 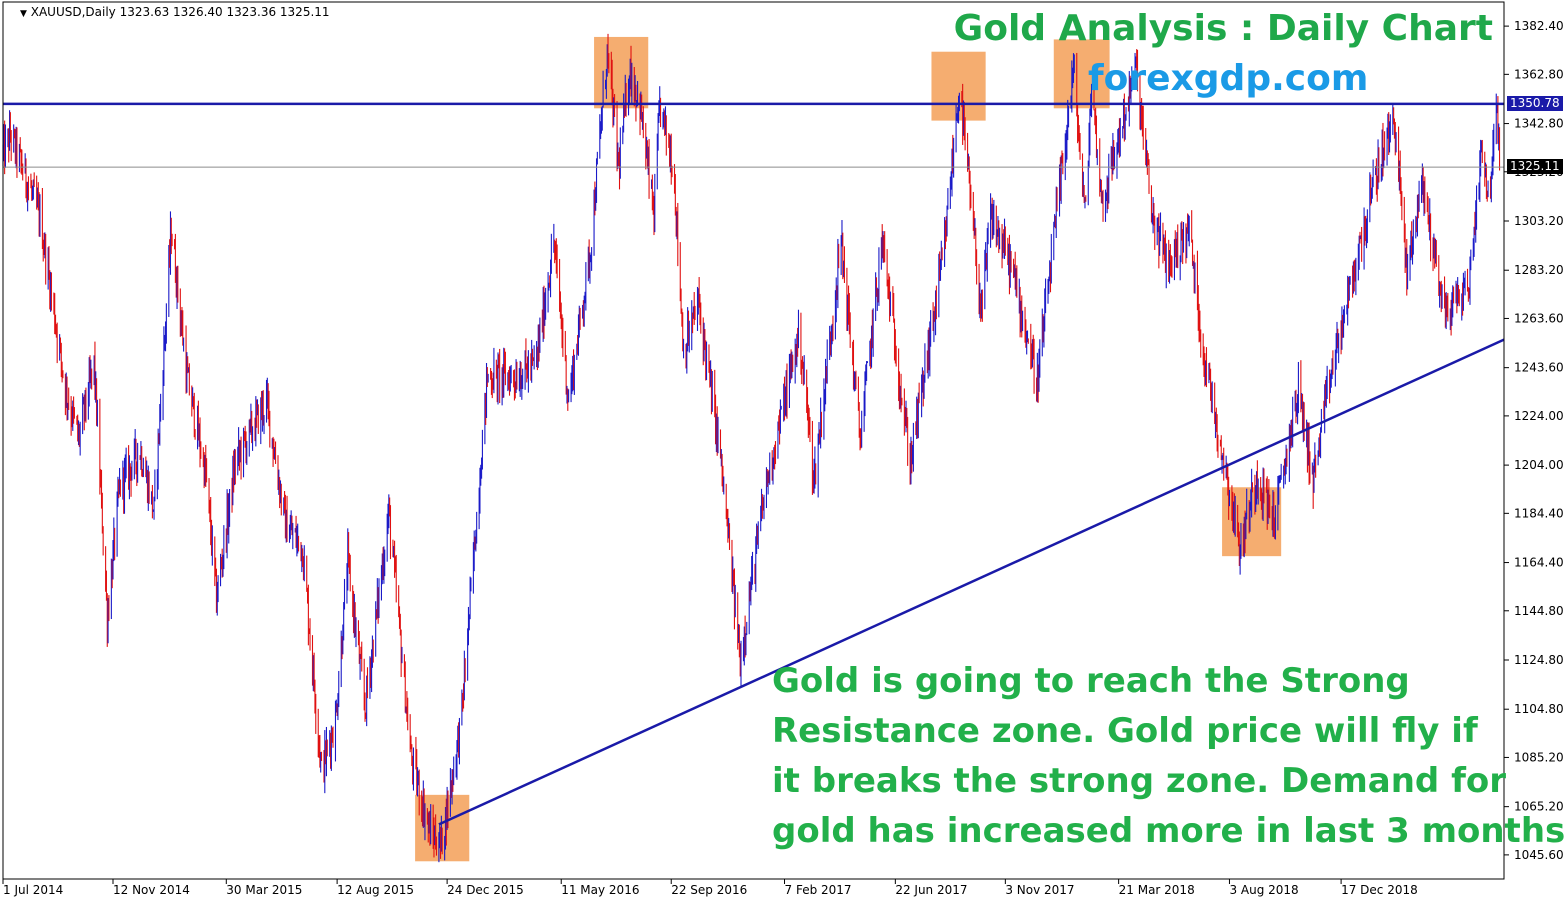 What do you see at coordinates (1081, 74) in the screenshot?
I see `demand-supply-zone` at bounding box center [1081, 74].